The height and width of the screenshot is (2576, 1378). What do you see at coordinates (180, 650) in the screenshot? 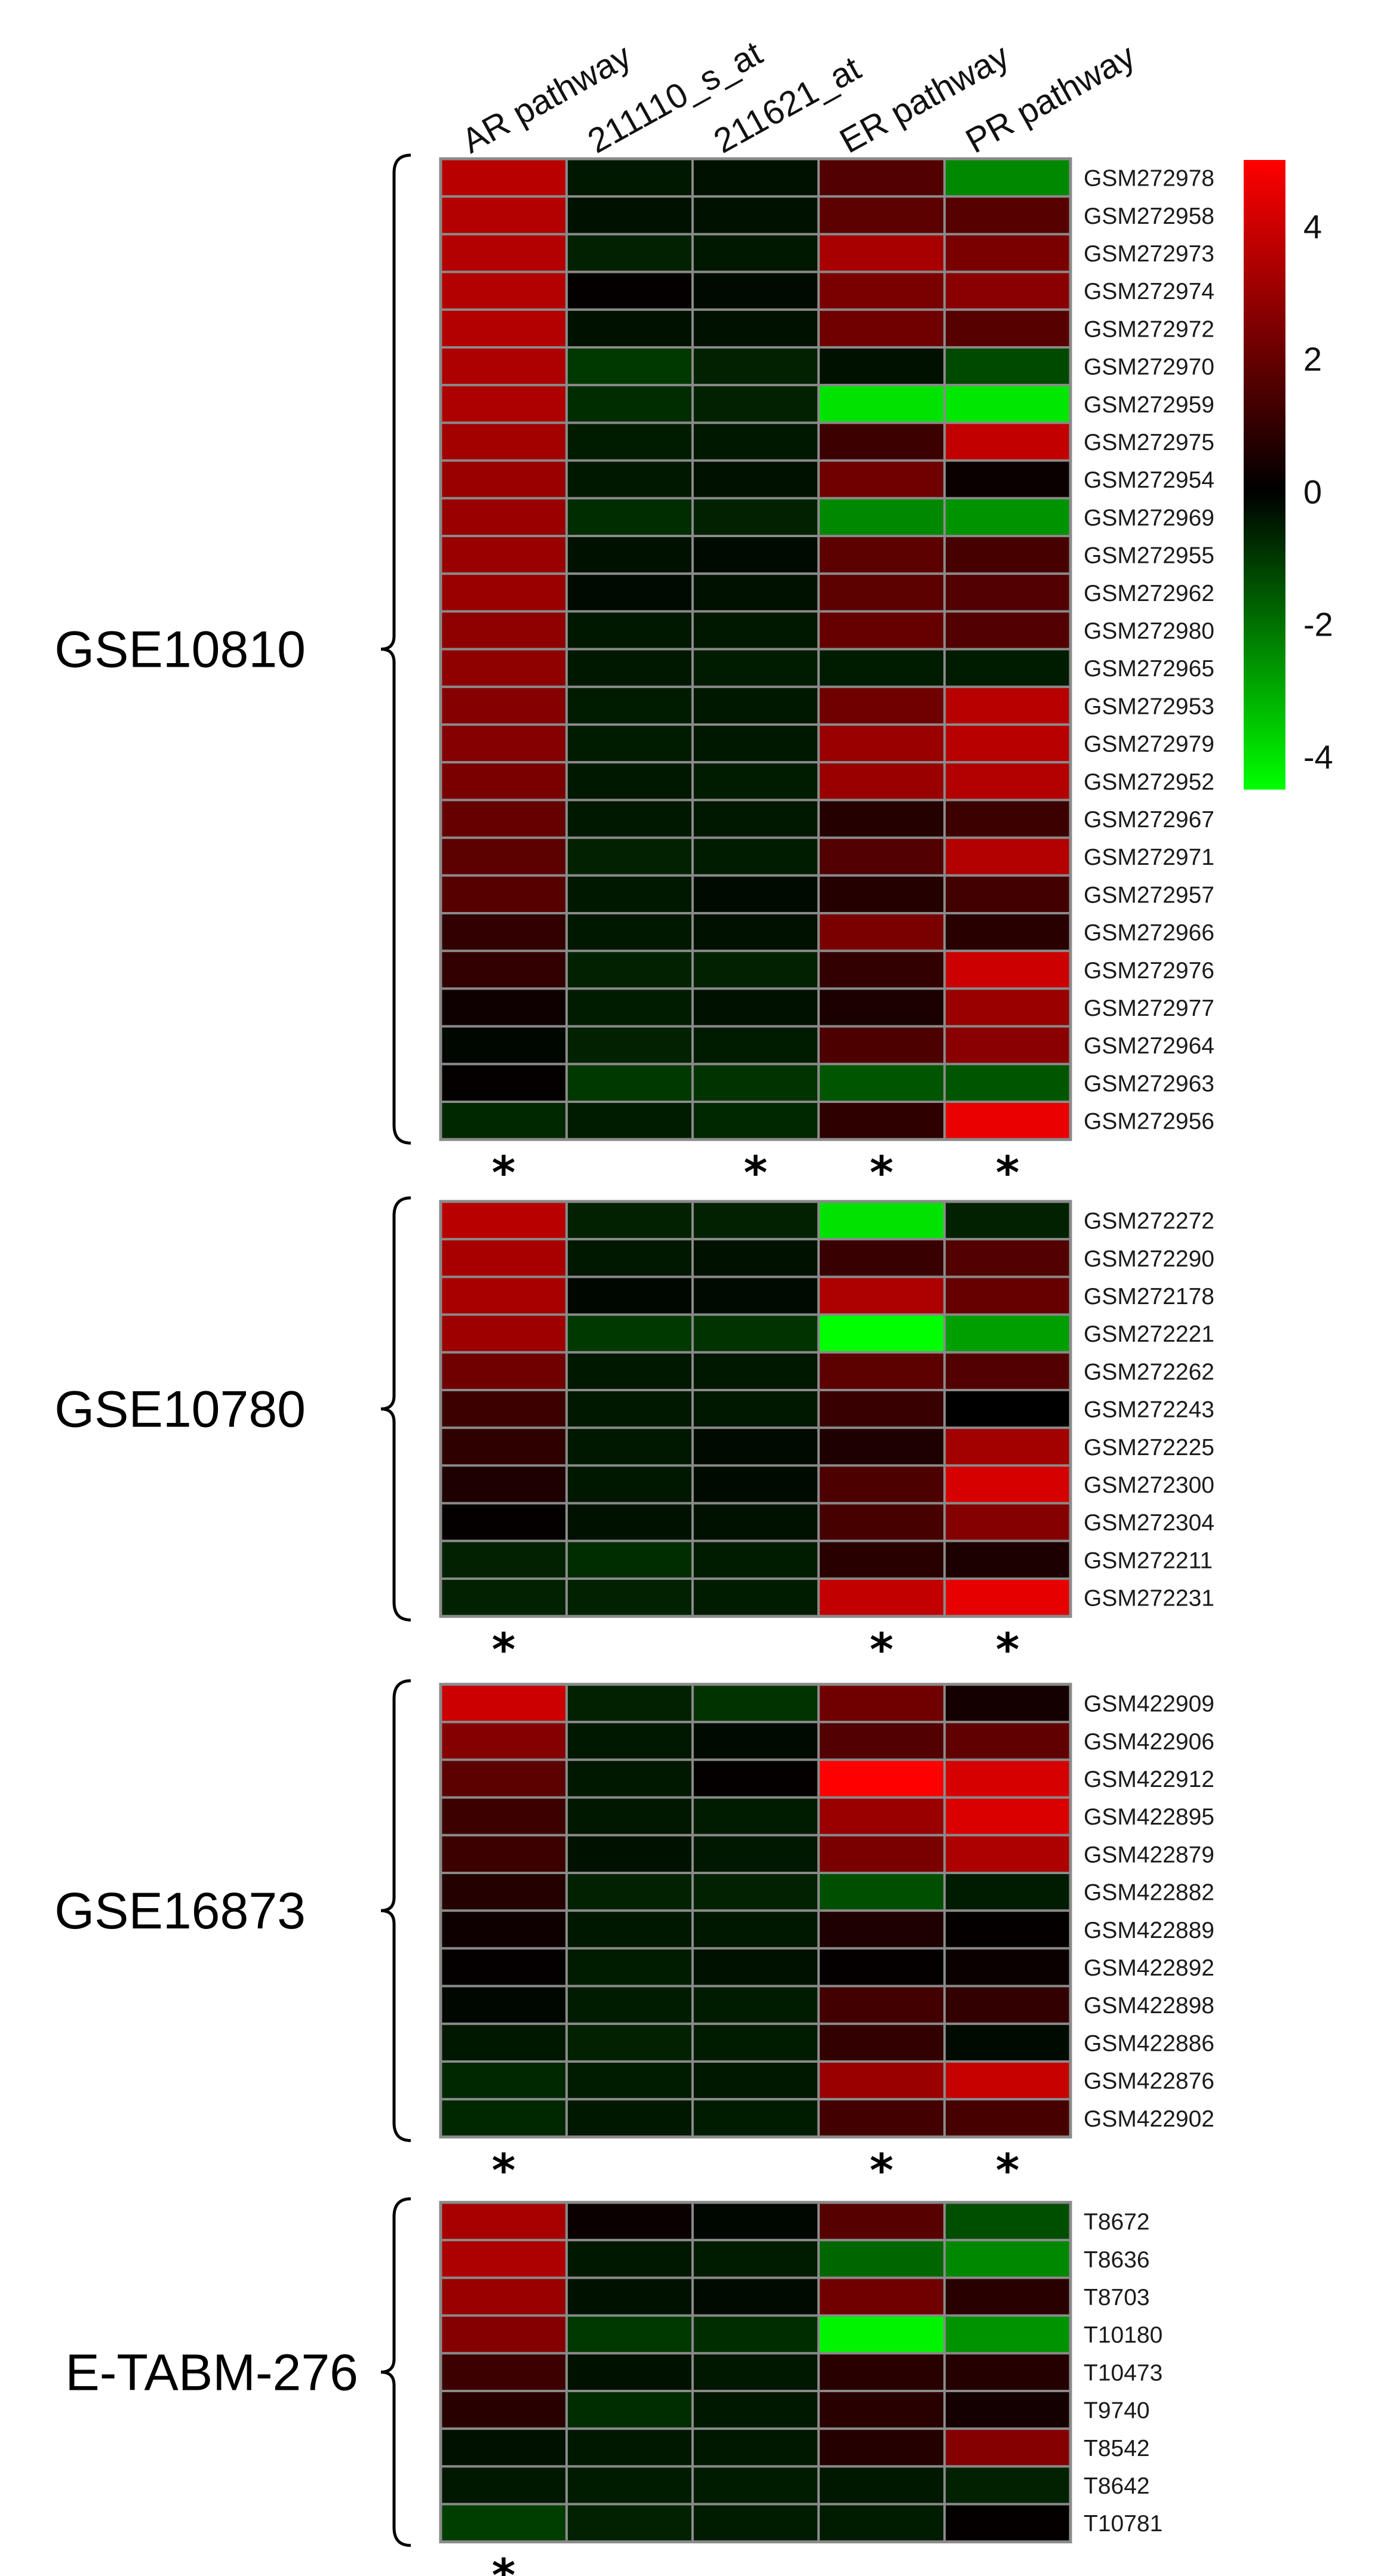
I see `dataset-label: GSE10810` at bounding box center [180, 650].